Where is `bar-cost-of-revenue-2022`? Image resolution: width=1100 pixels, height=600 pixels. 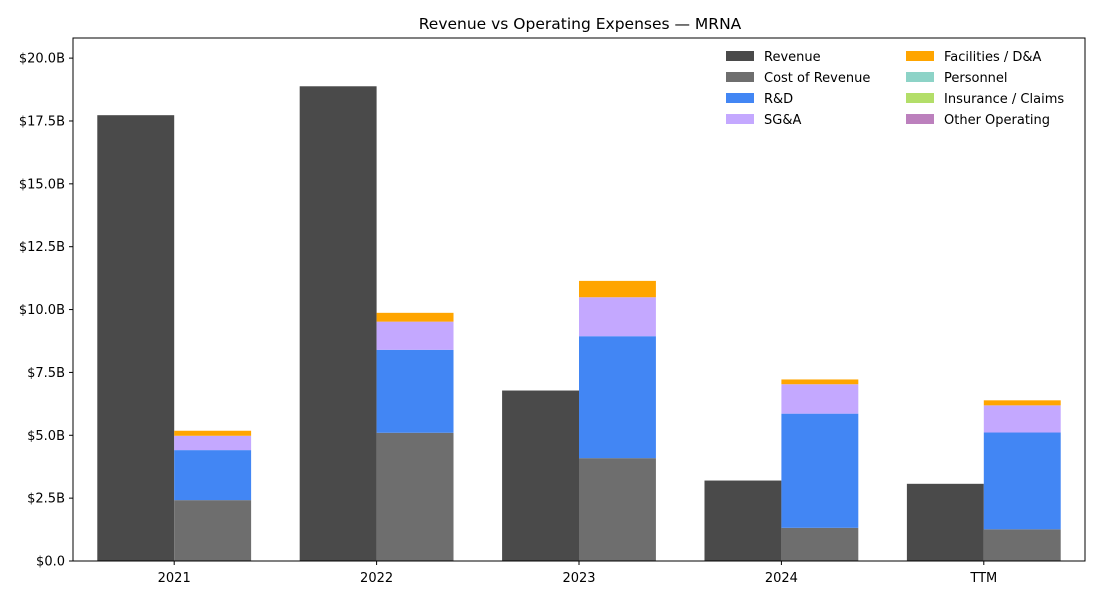 bar-cost-of-revenue-2022 is located at coordinates (415, 496).